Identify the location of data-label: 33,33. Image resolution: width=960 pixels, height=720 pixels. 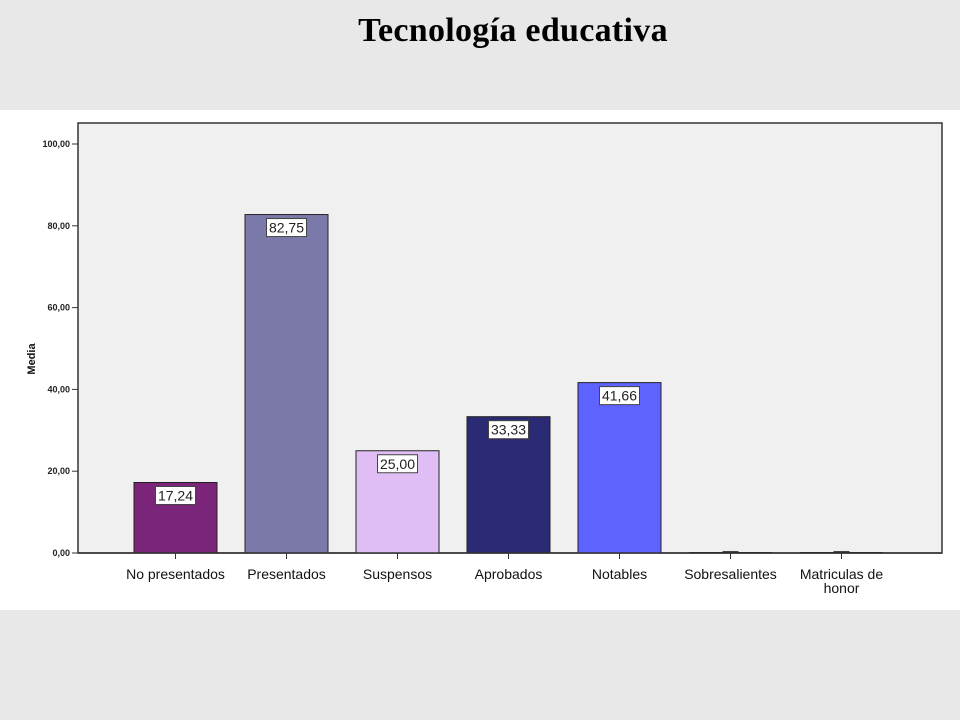
(508, 430).